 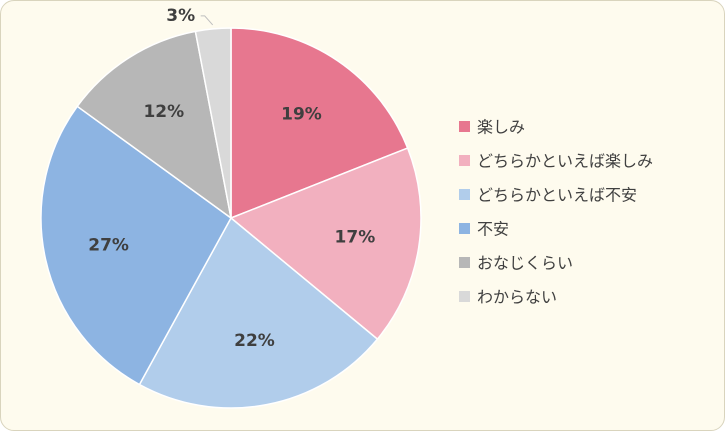 I want to click on legend-label: どちらかといえば不安, so click(x=557, y=195).